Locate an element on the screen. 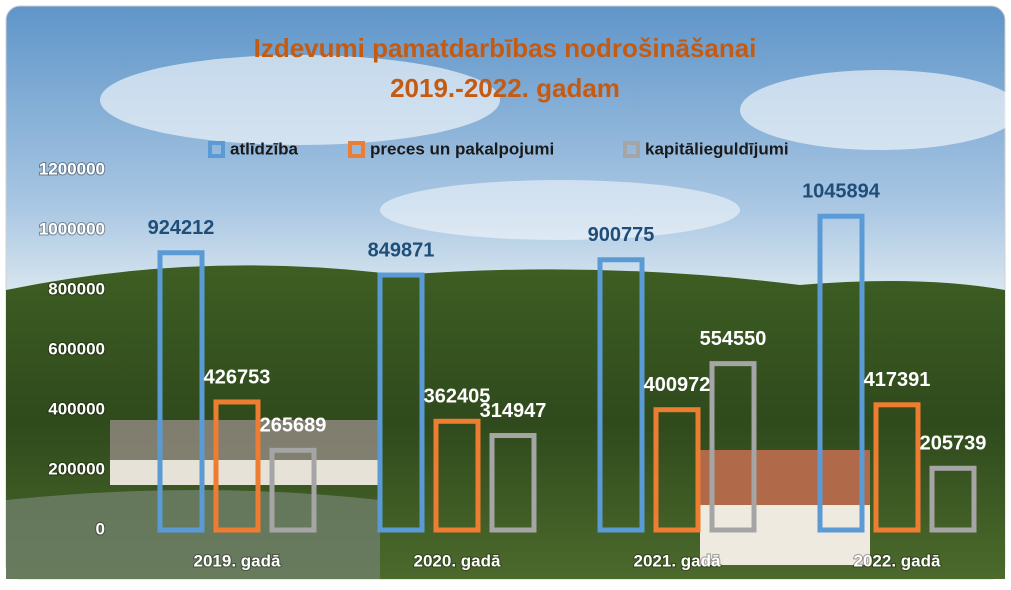  y-tick-label: 1000000 is located at coordinates (72, 228).